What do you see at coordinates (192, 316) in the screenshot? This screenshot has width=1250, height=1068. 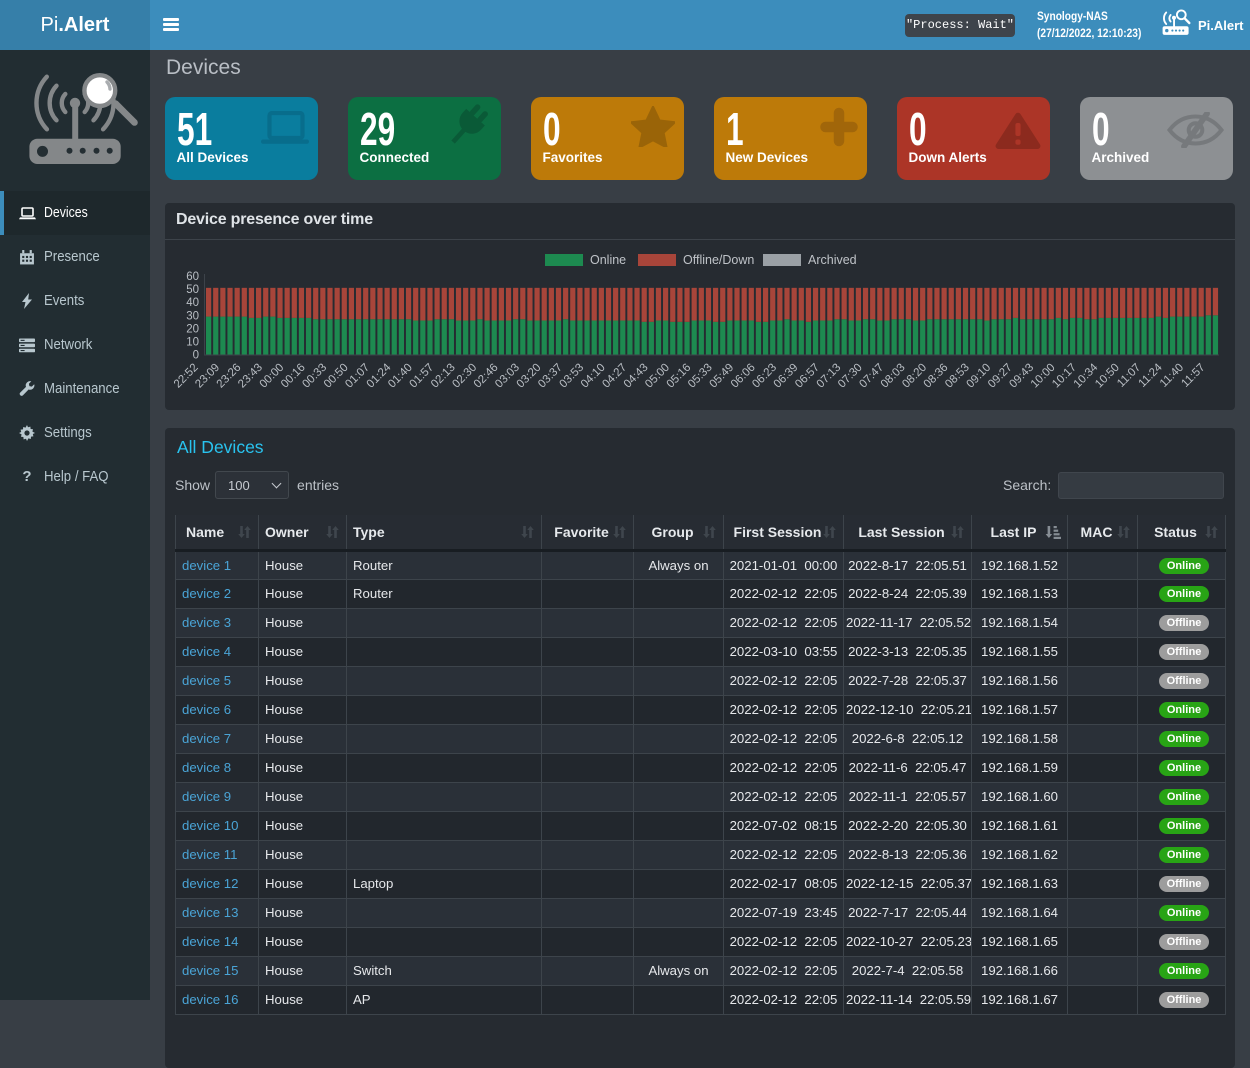 I see `svg-text: 30` at bounding box center [192, 316].